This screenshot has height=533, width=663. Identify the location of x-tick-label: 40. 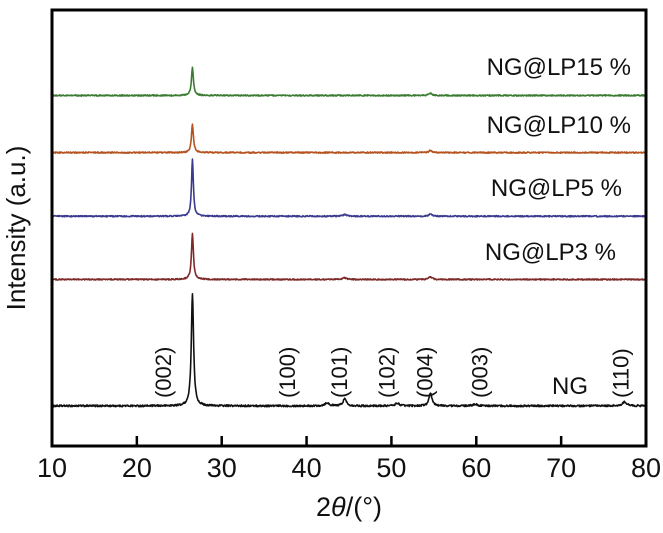
(307, 468).